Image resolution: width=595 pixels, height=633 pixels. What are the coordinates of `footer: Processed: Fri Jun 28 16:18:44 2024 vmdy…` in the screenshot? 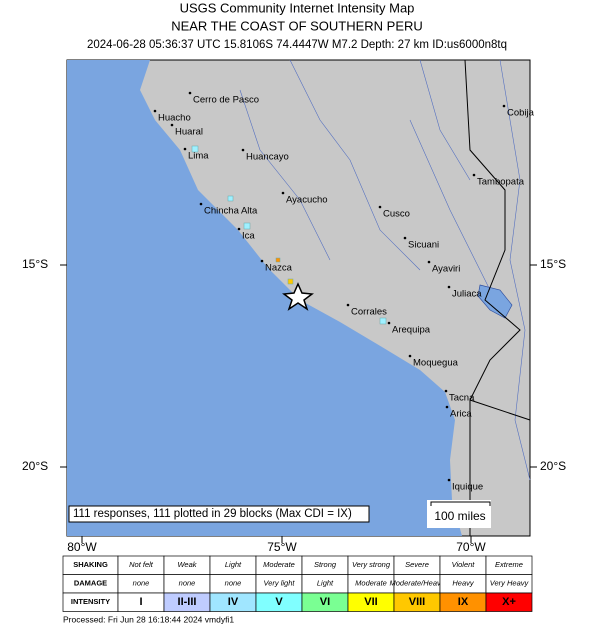 It's located at (148, 619).